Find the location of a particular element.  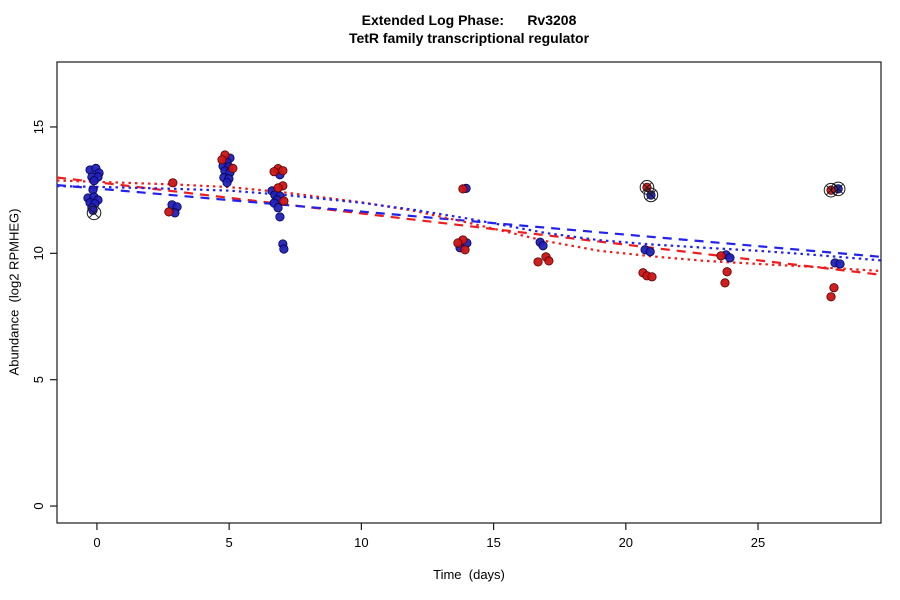

chart-title-line2: TetR family transcriptional regulator is located at coordinates (469, 38).